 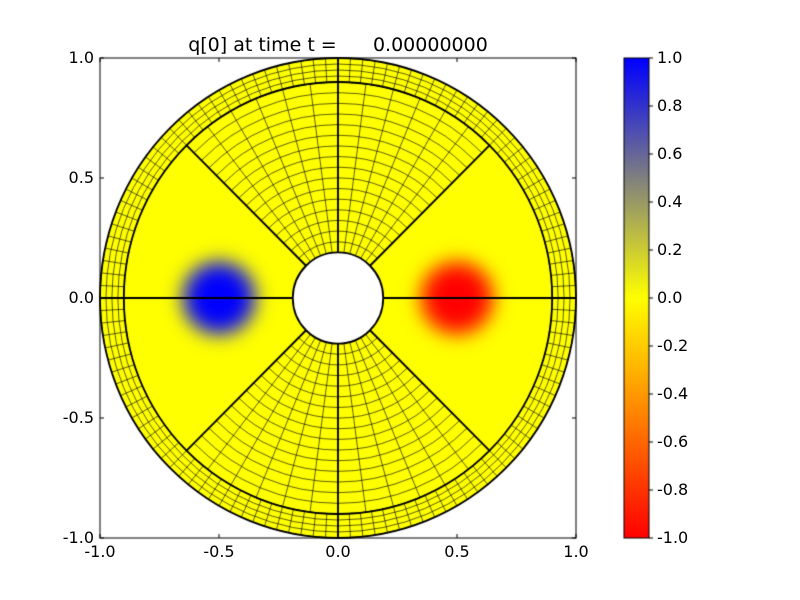 What do you see at coordinates (670, 297) in the screenshot?
I see `colorbar-tick-label: 0.0` at bounding box center [670, 297].